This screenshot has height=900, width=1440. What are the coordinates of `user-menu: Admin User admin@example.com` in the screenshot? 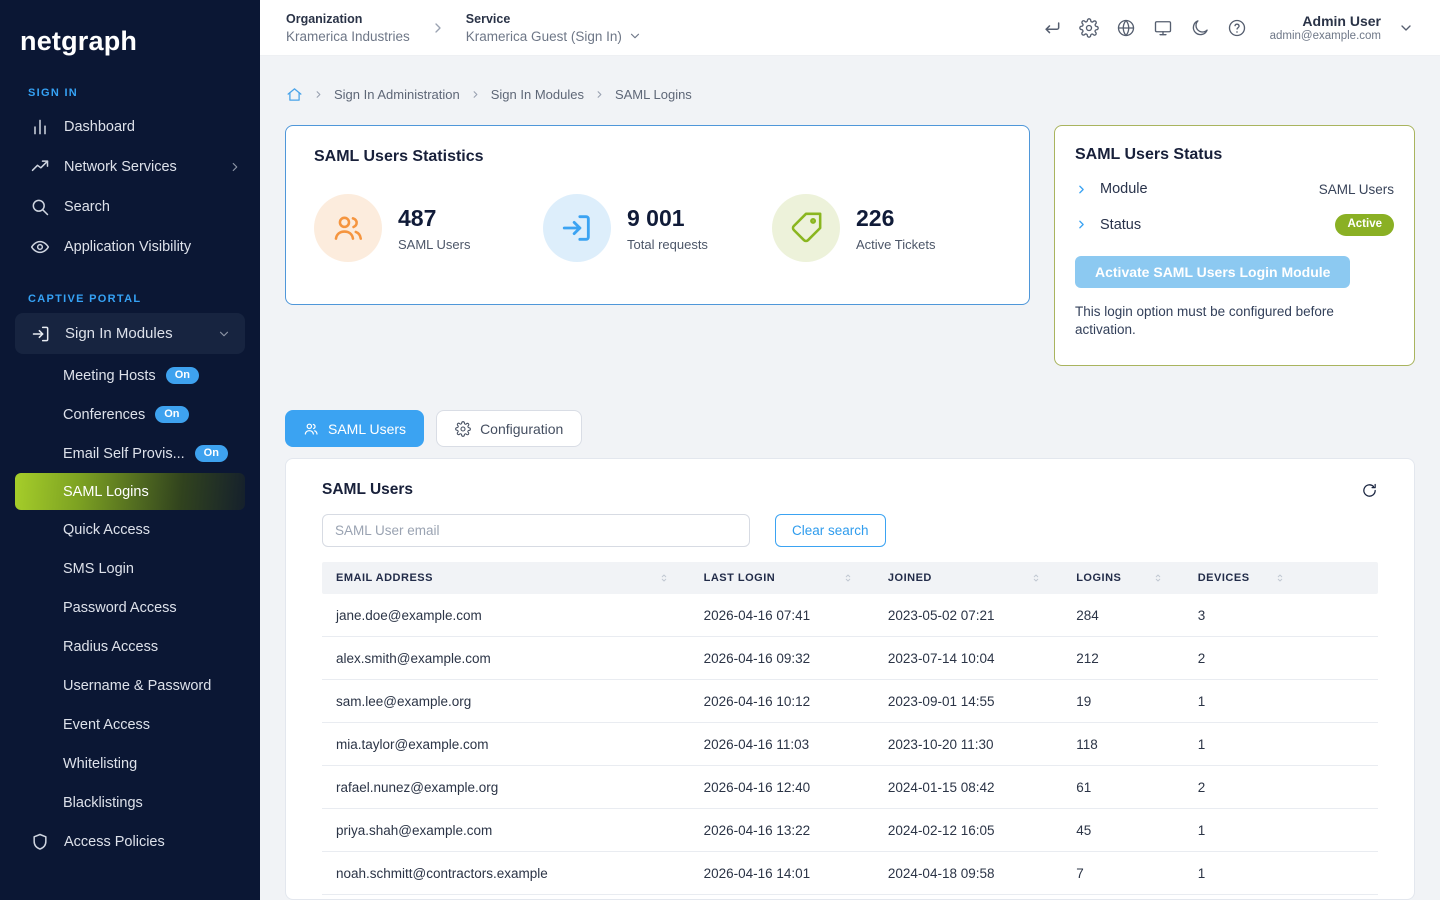 It's located at (1325, 27).